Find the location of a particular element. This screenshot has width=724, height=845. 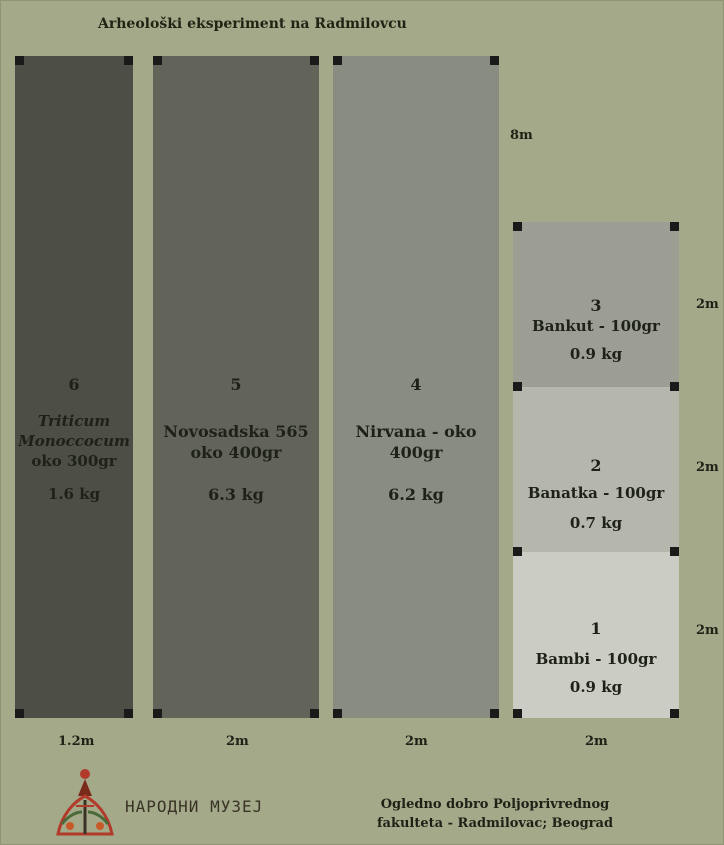

plot-5-weight: 6.3 kg is located at coordinates (236, 494).